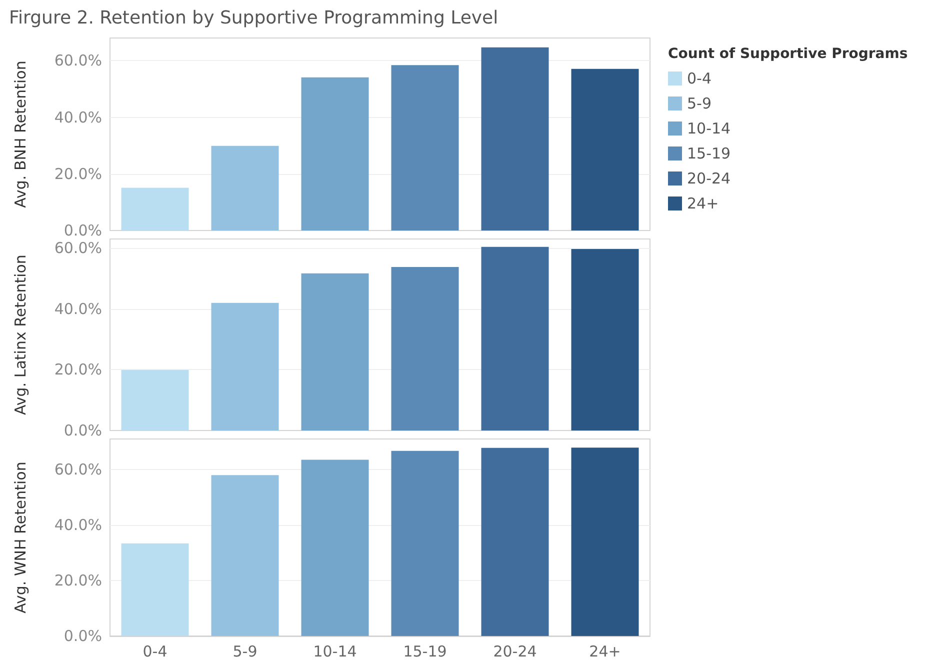 This screenshot has width=936, height=664. What do you see at coordinates (335, 651) in the screenshot?
I see `x-tick-label: 10-14` at bounding box center [335, 651].